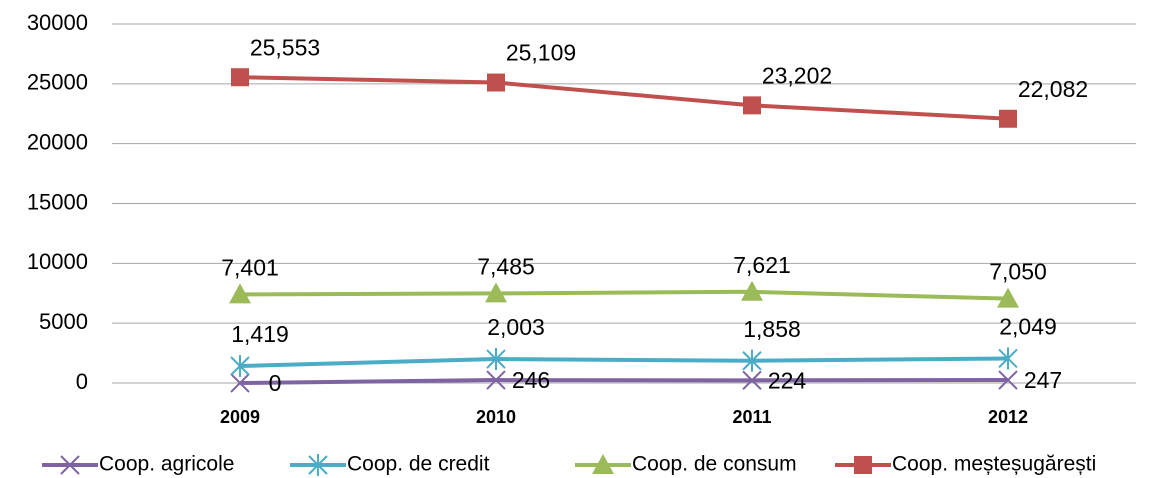 The height and width of the screenshot is (478, 1150). What do you see at coordinates (772, 329) in the screenshot?
I see `data-label: 1,858` at bounding box center [772, 329].